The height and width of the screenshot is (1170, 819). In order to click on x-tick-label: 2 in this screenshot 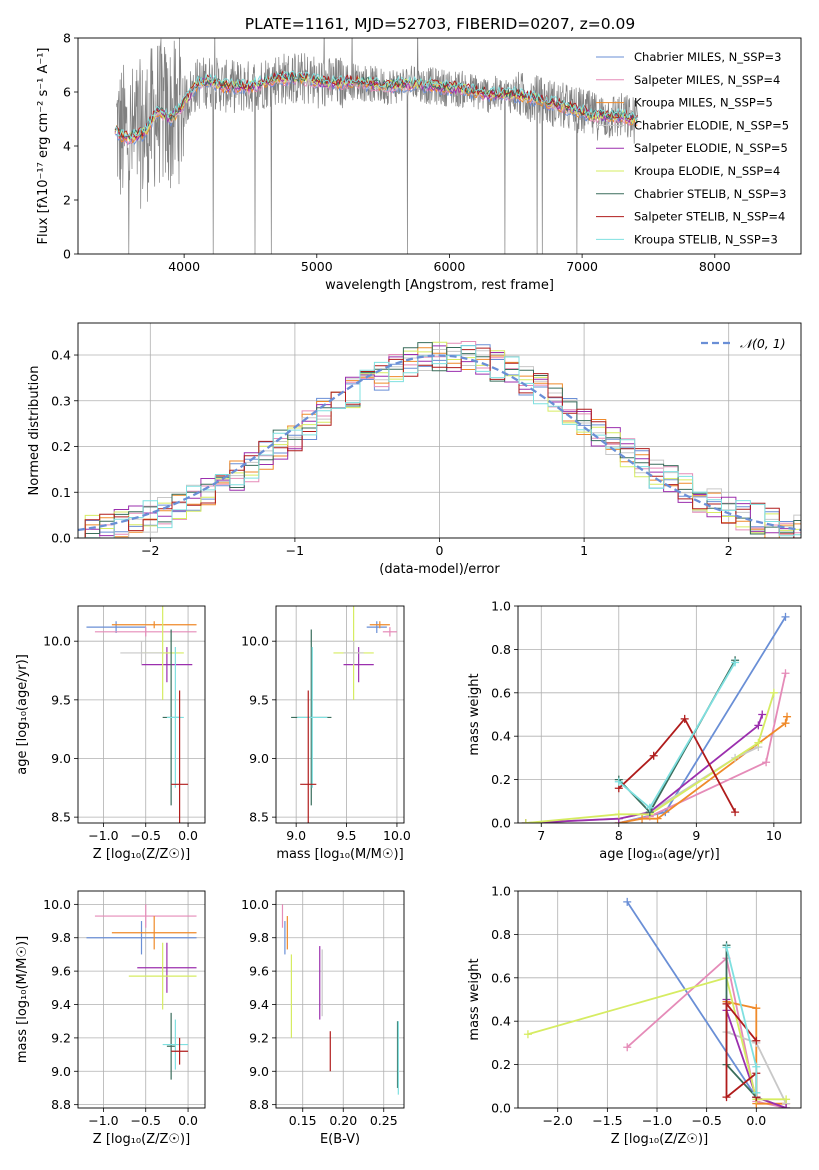, I will do `click(729, 550)`.